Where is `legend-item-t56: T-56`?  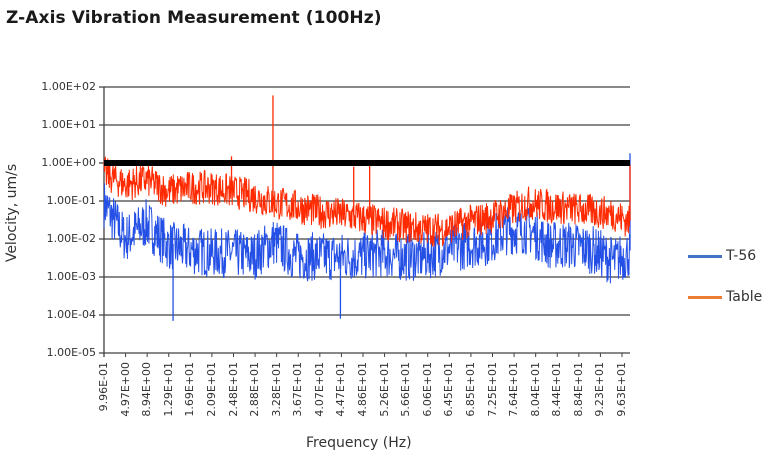 legend-item-t56: T-56 is located at coordinates (722, 256).